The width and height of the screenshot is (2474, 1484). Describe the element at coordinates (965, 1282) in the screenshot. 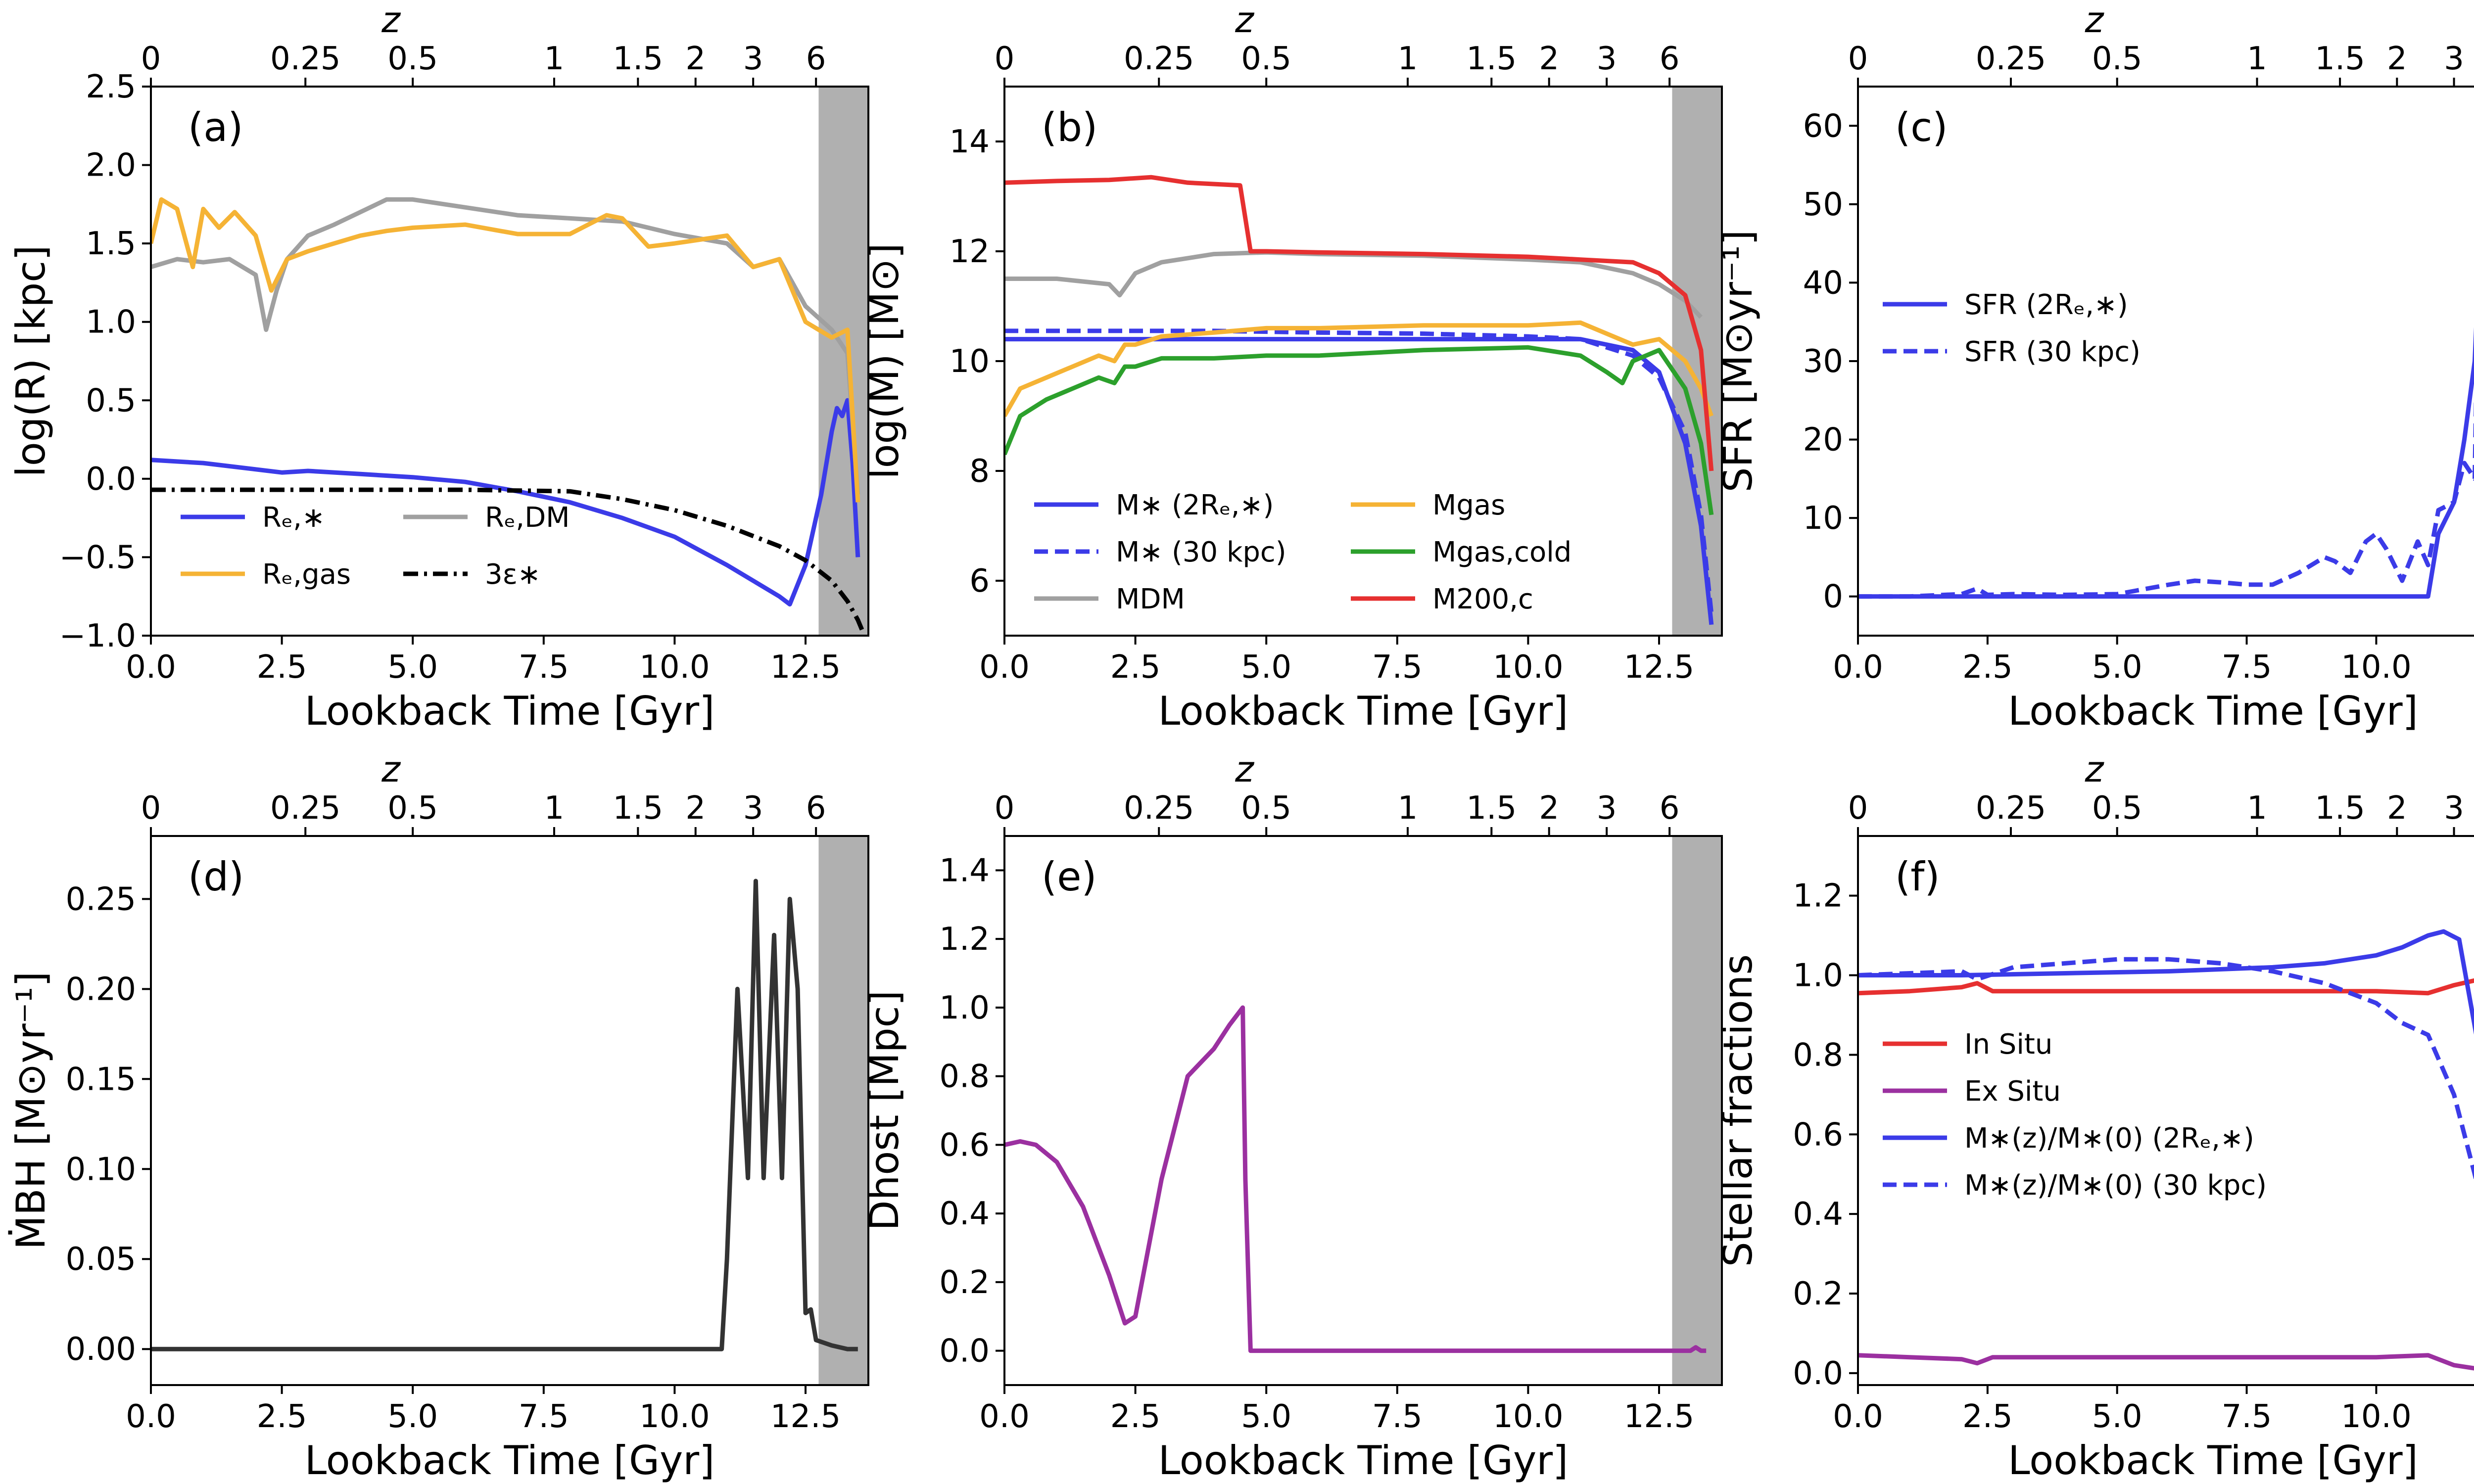

I see `y-tick-label: 0.2` at that location.